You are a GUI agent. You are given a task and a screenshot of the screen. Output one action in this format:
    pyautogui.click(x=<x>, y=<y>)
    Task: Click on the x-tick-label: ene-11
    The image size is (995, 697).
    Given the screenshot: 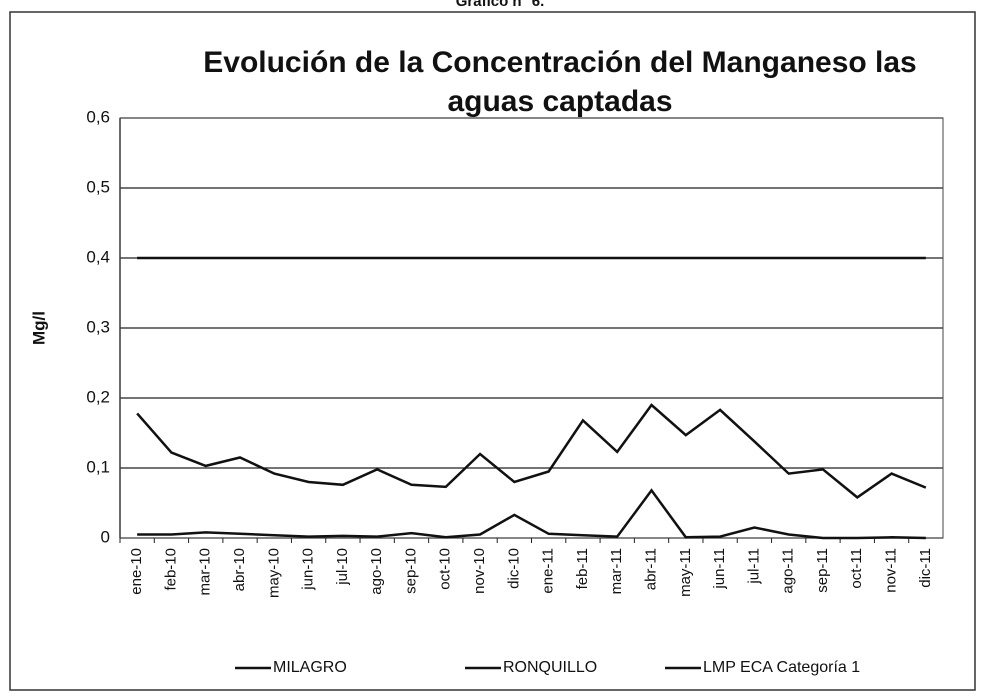 What is the action you would take?
    pyautogui.click(x=548, y=571)
    